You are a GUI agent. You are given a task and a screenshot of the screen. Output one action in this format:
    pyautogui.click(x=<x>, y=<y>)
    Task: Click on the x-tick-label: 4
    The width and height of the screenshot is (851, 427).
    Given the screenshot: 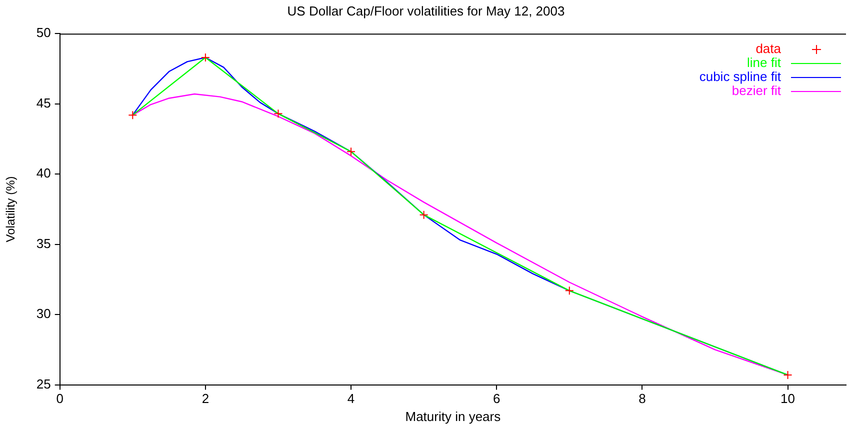 What is the action you would take?
    pyautogui.click(x=351, y=398)
    